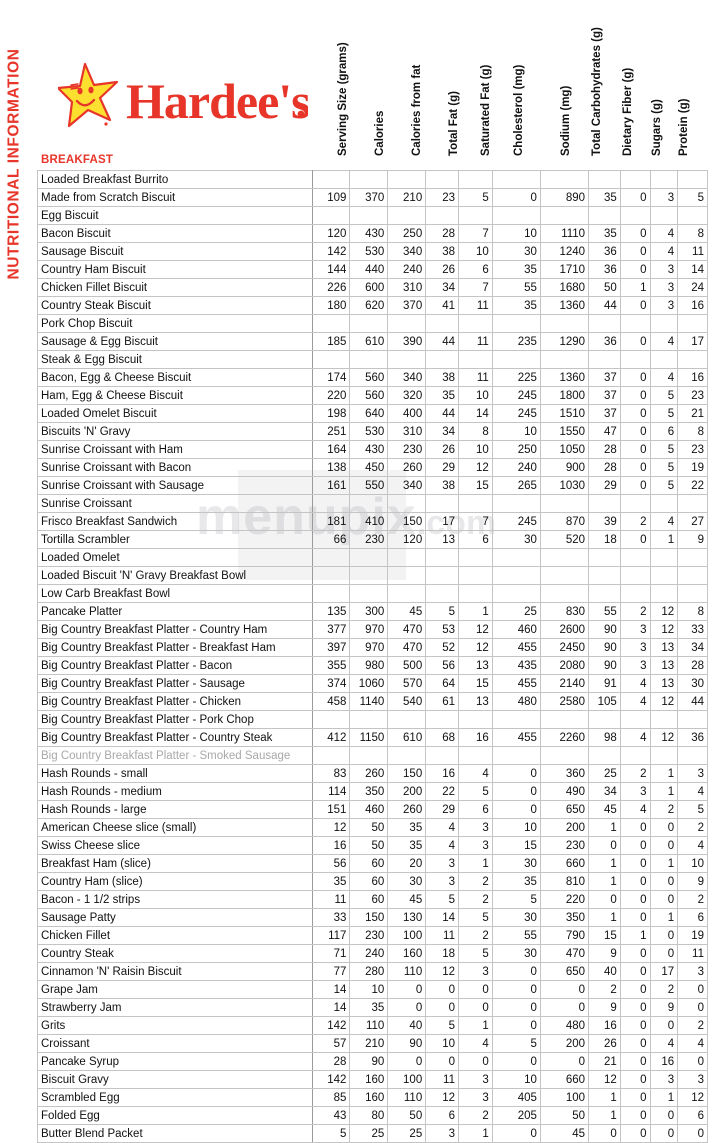  What do you see at coordinates (369, 935) in the screenshot?
I see `cell-calories: 230` at bounding box center [369, 935].